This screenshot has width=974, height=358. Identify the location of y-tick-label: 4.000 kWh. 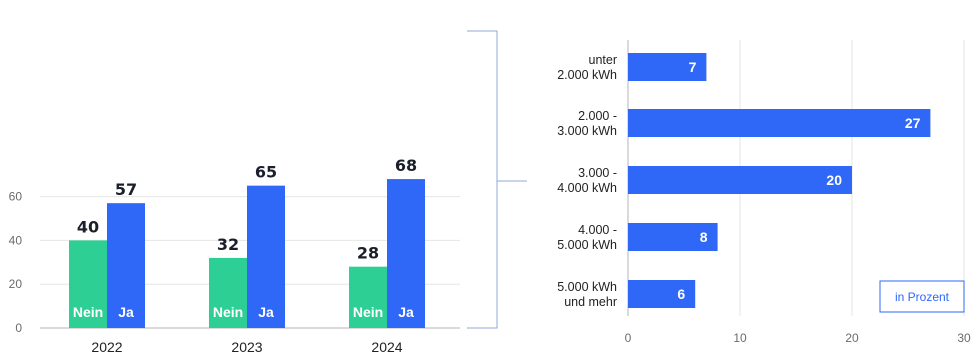
(587, 188).